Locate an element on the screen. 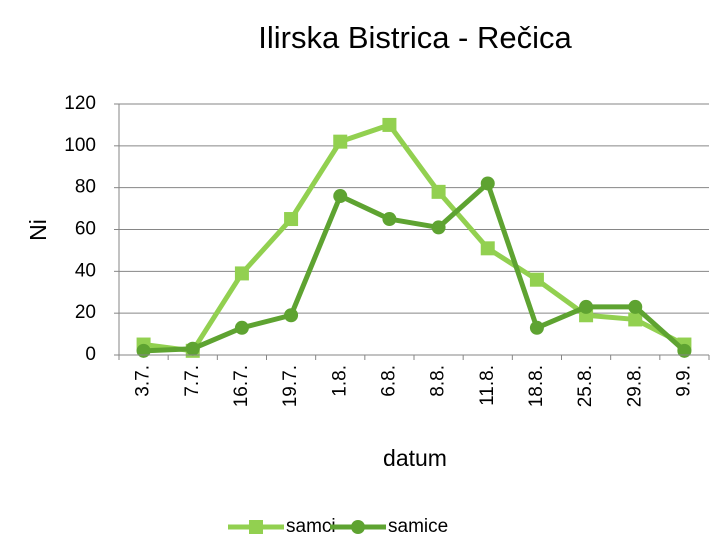 The image size is (711, 539). x-tick-label: 1.8. is located at coordinates (339, 381).